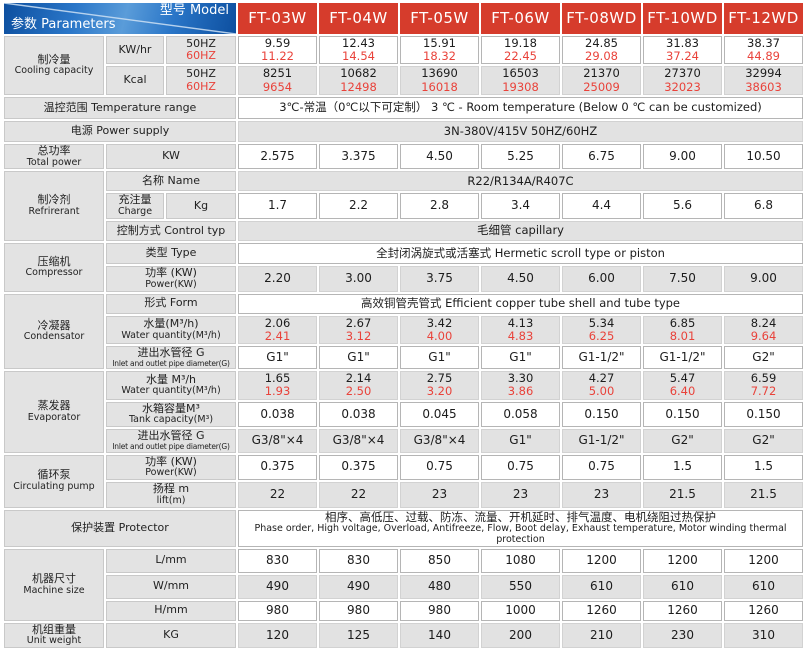 This screenshot has width=810, height=650. I want to click on row-label: 功率 (KW) Power(KW), so click(171, 279).